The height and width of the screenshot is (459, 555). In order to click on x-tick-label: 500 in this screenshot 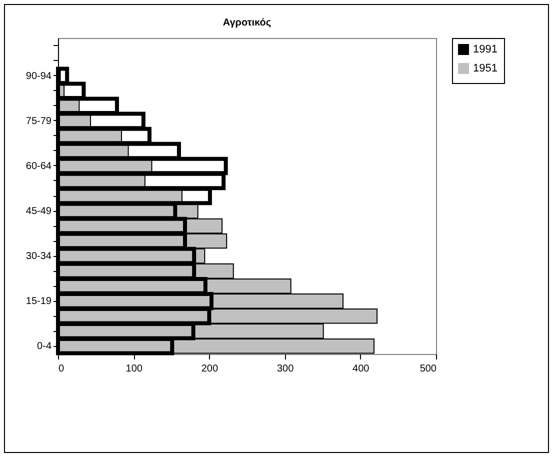, I will do `click(428, 369)`.